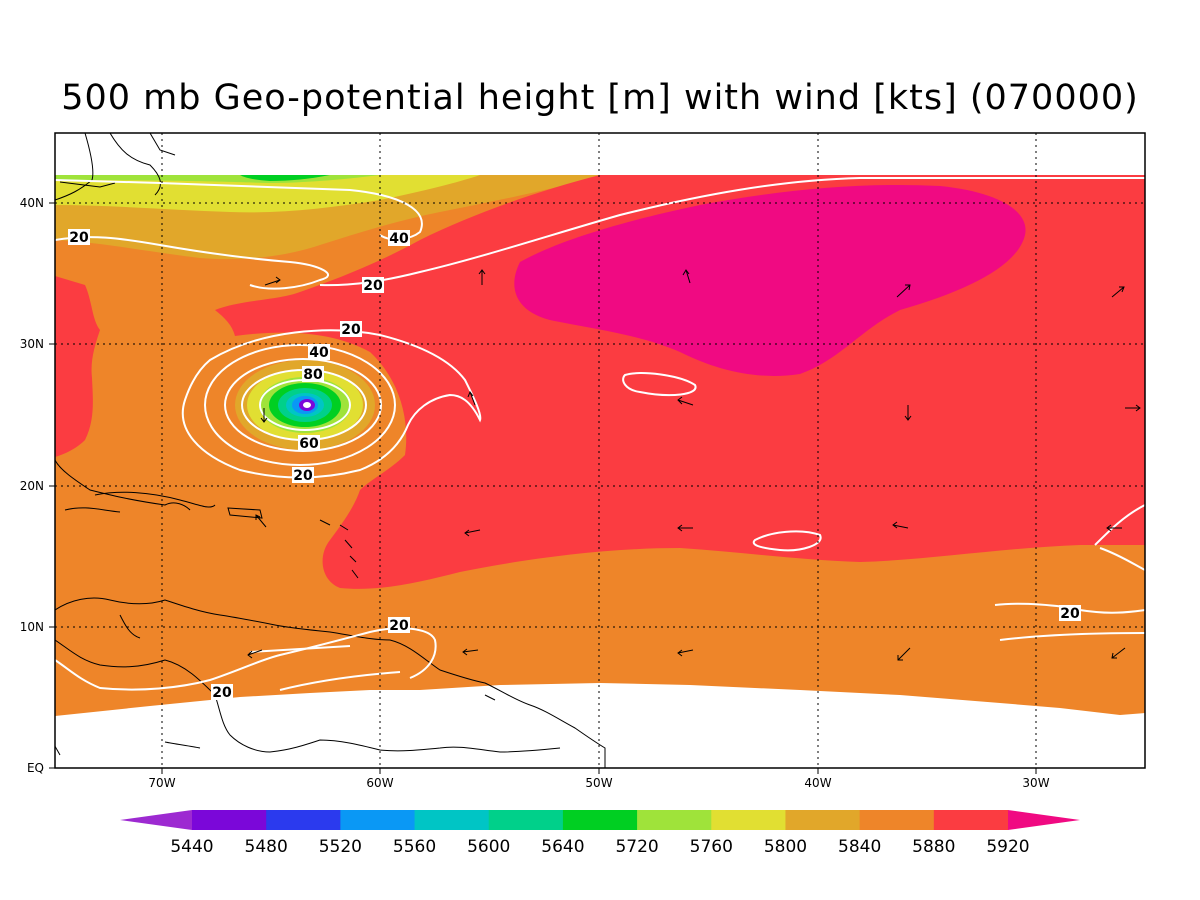 The image size is (1200, 900). Describe the element at coordinates (32, 486) in the screenshot. I see `lat-tick-20n: 20N` at that location.